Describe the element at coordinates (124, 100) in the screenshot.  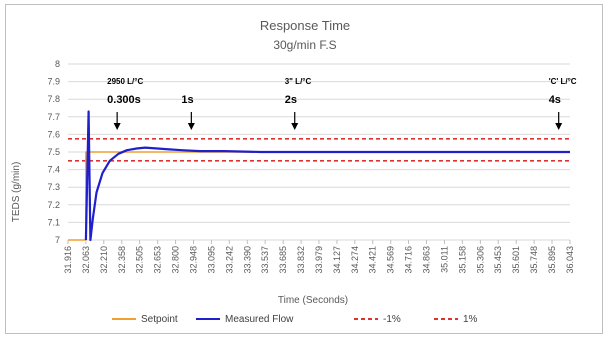
I see `annotation-label-time: 0.300s` at that location.